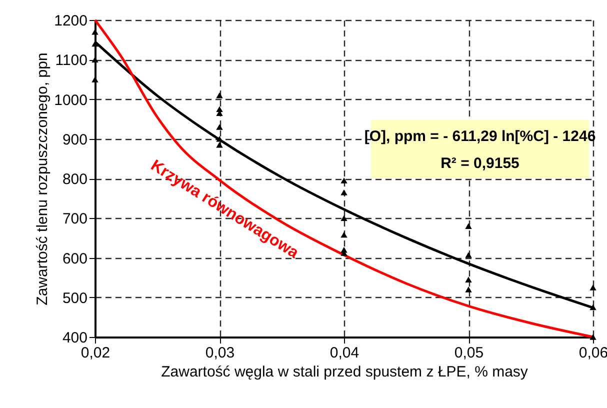  Describe the element at coordinates (345, 353) in the screenshot. I see `x-tick-label: 0,04` at that location.